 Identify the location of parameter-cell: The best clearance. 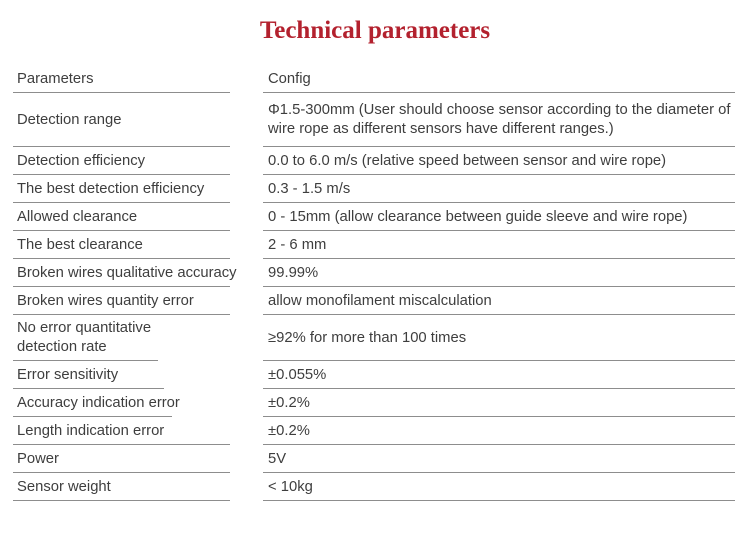
(138, 245).